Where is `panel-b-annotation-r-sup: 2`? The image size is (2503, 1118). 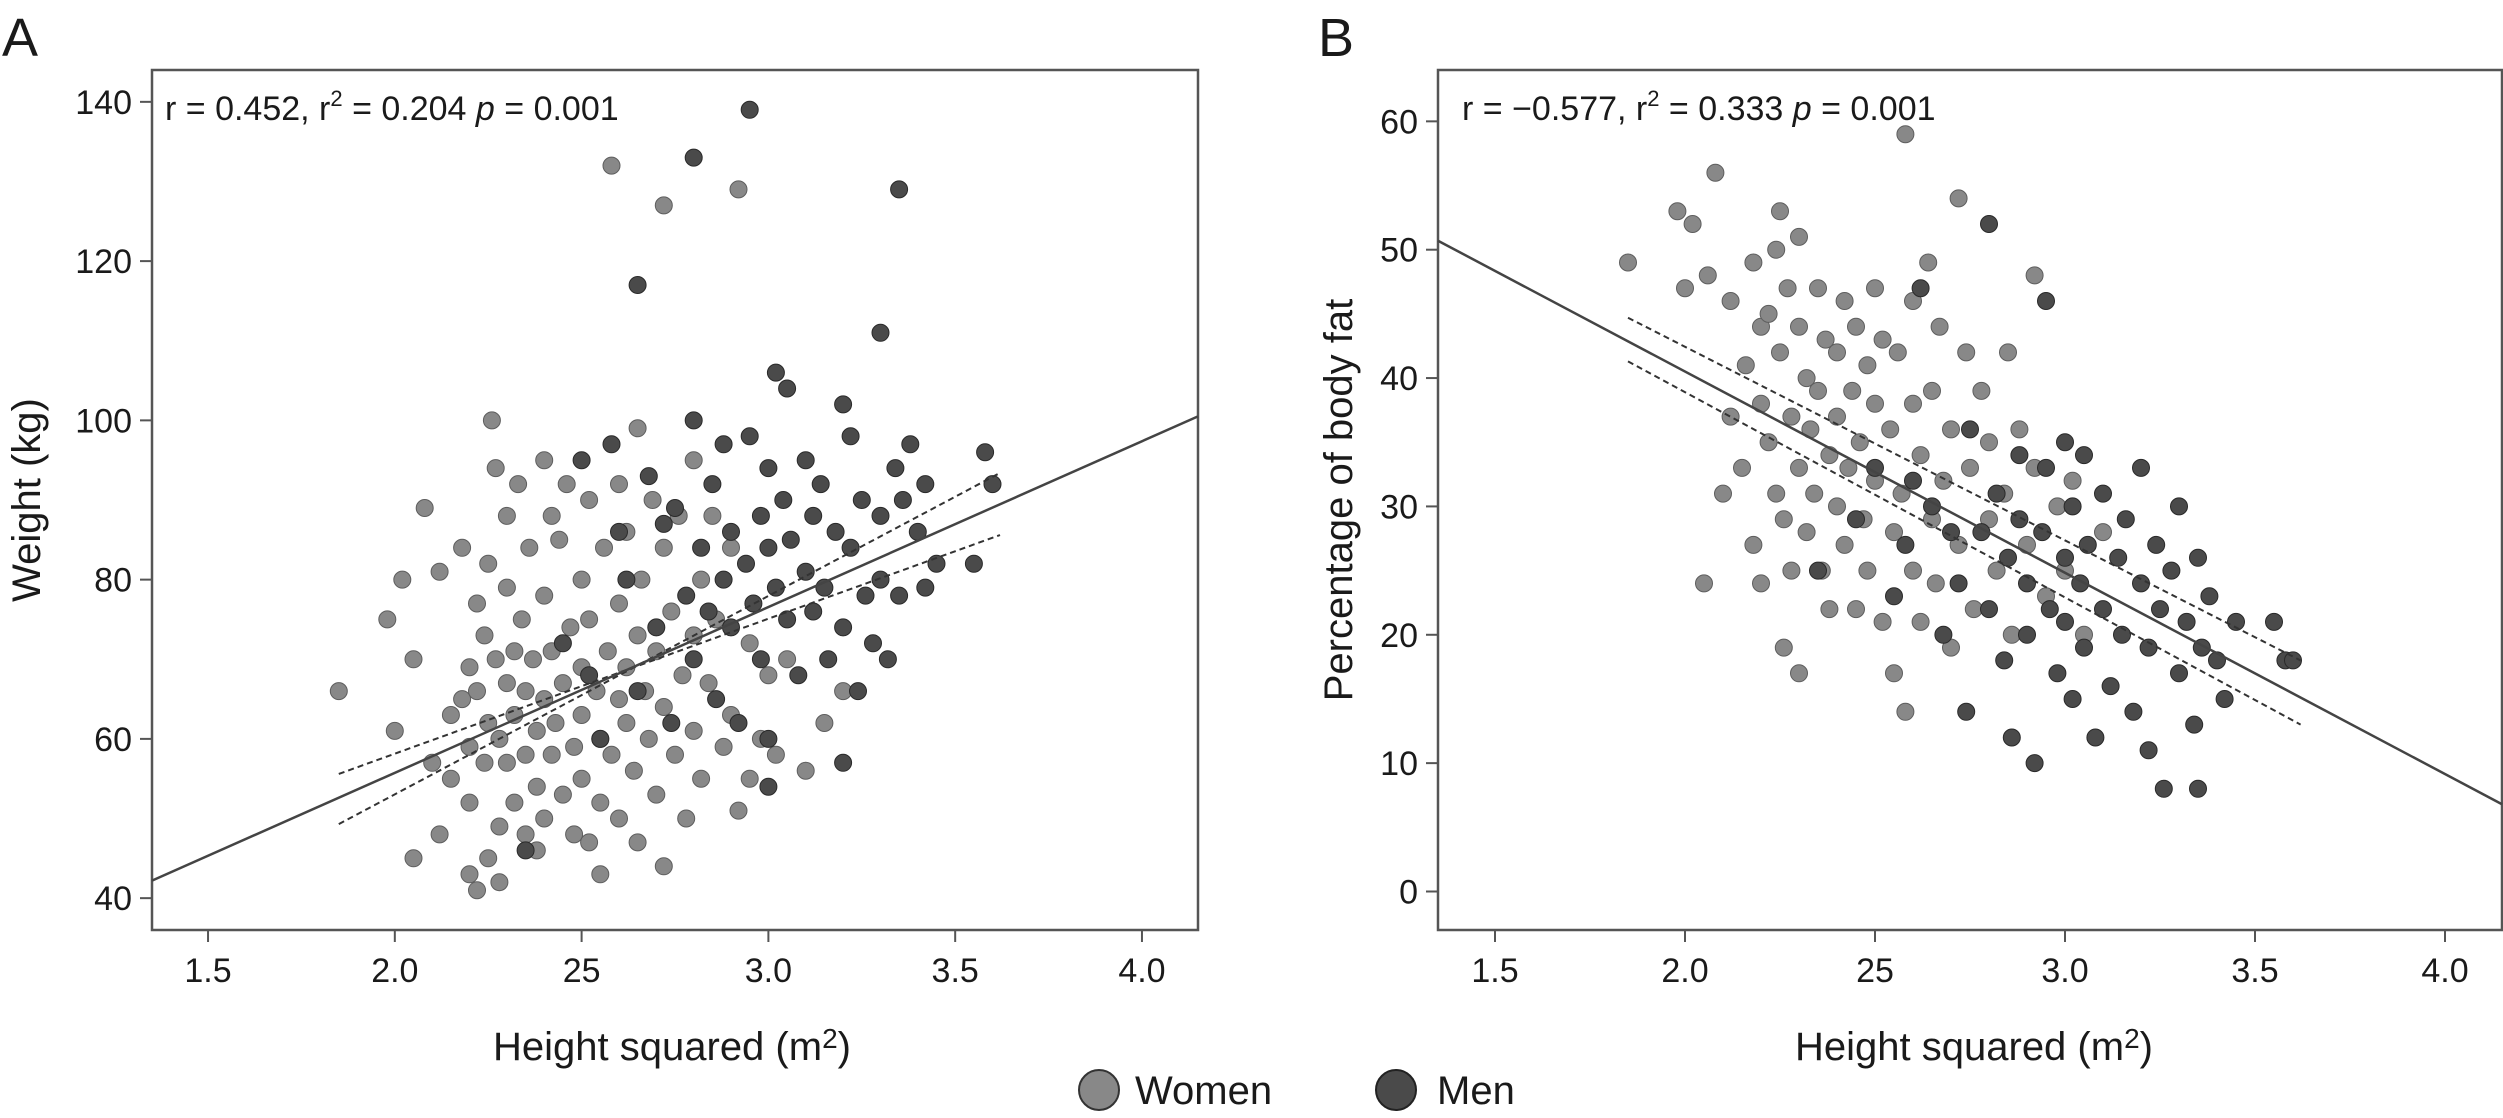
panel-b-annotation-r-sup: 2 is located at coordinates (1653, 98).